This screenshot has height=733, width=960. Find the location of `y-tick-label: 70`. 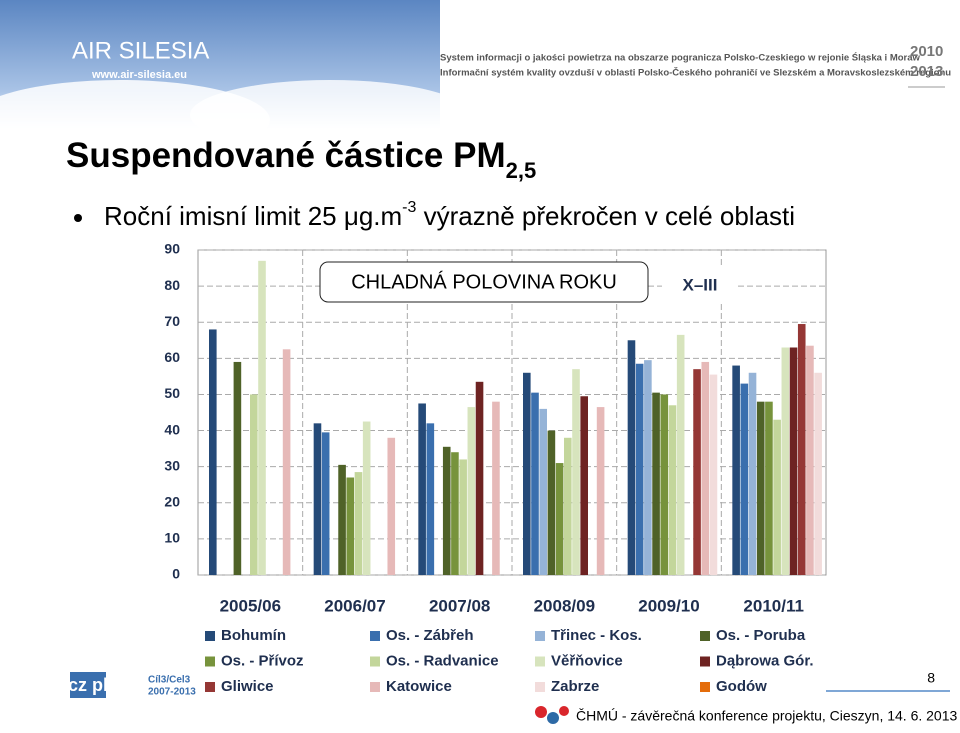

y-tick-label: 70 is located at coordinates (172, 321).